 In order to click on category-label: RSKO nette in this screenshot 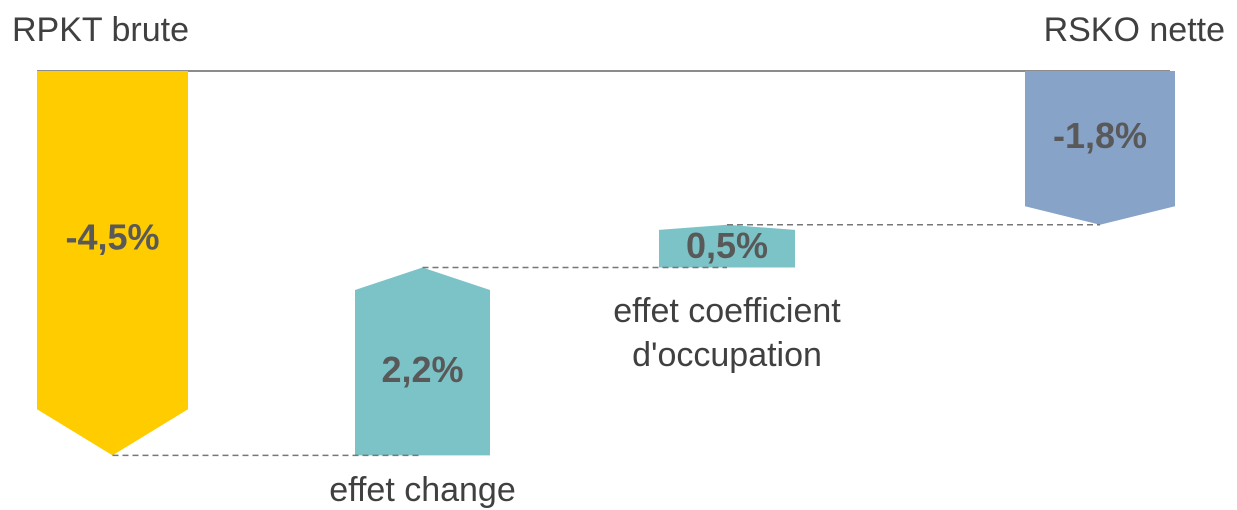, I will do `click(1134, 30)`.